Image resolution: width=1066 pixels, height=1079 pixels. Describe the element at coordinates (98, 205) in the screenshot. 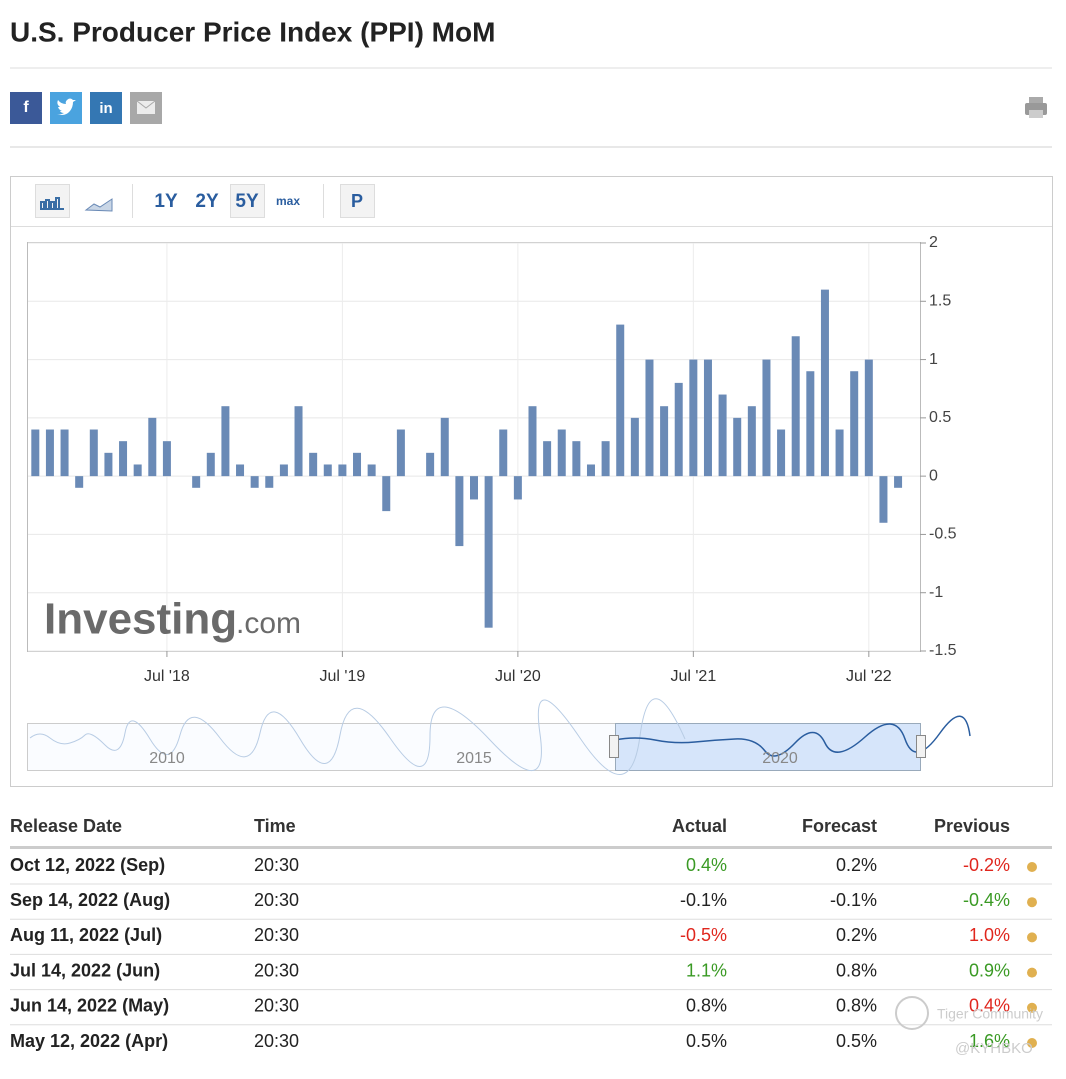

I see `line-chart-button` at that location.